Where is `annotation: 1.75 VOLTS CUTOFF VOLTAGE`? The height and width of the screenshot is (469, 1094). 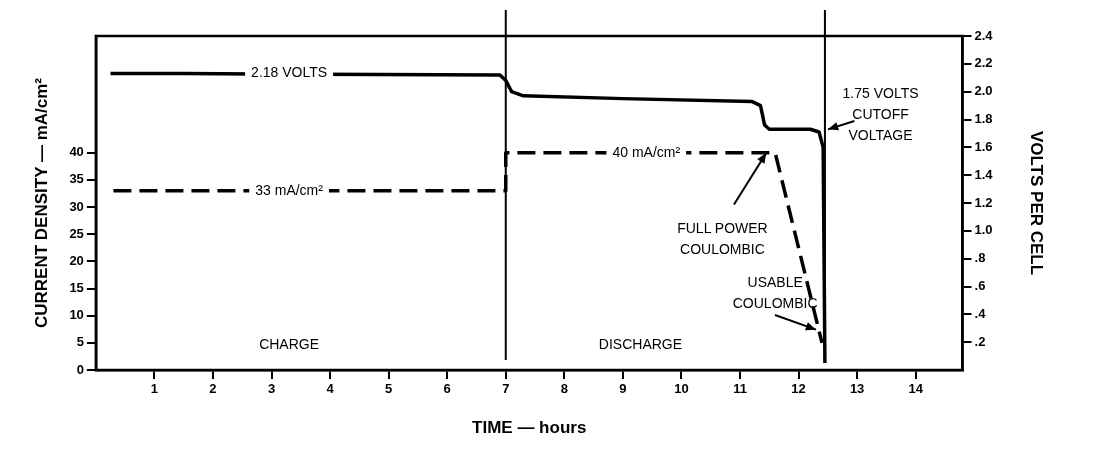 annotation: 1.75 VOLTS CUTOFF VOLTAGE is located at coordinates (880, 114).